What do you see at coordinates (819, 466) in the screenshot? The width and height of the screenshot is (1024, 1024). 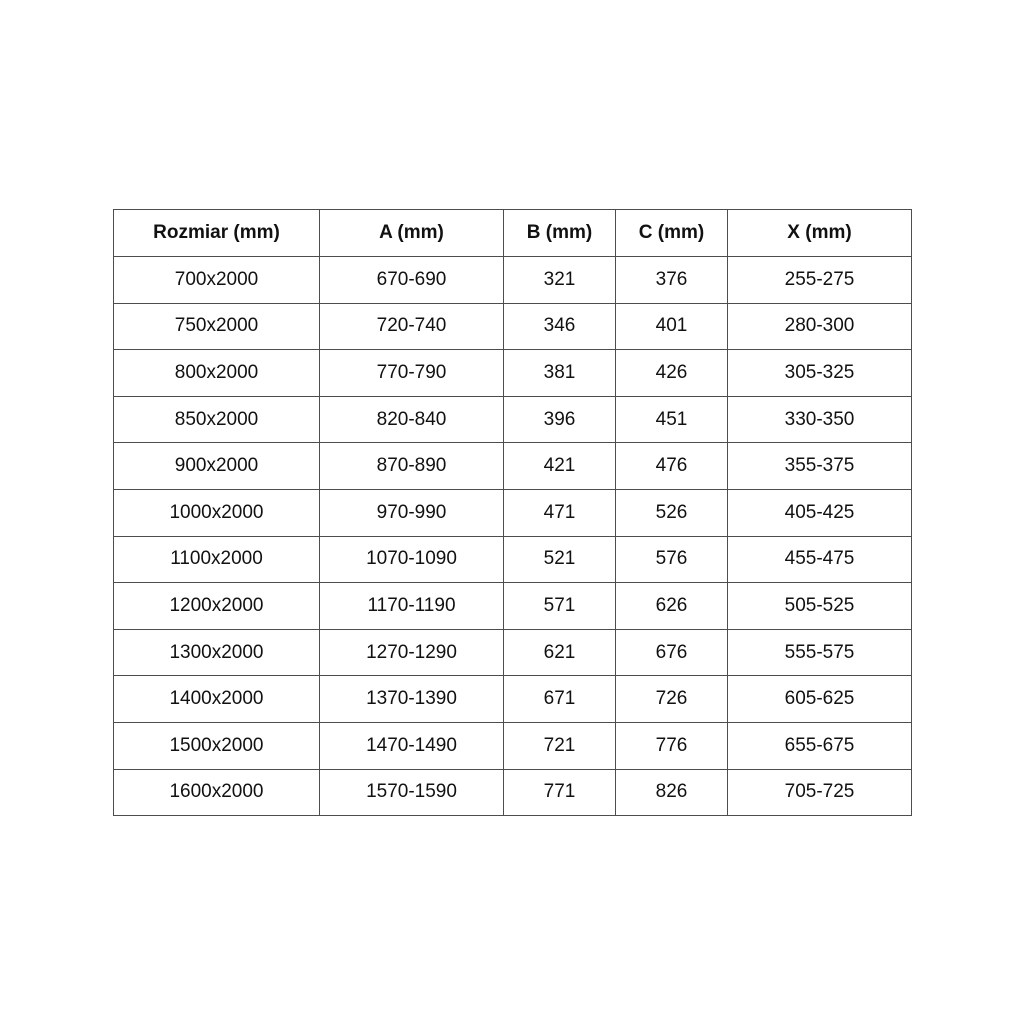 I see `table-cell: 355-375` at bounding box center [819, 466].